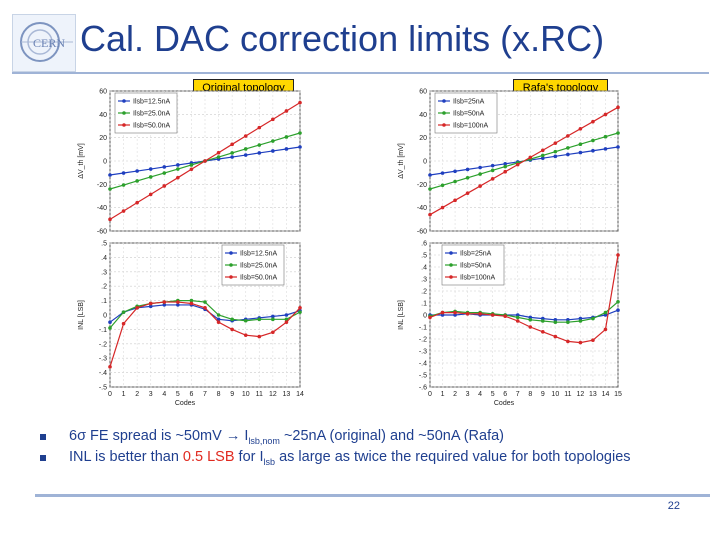 This screenshot has width=720, height=540. I want to click on y-tick-label: 20, so click(103, 138).